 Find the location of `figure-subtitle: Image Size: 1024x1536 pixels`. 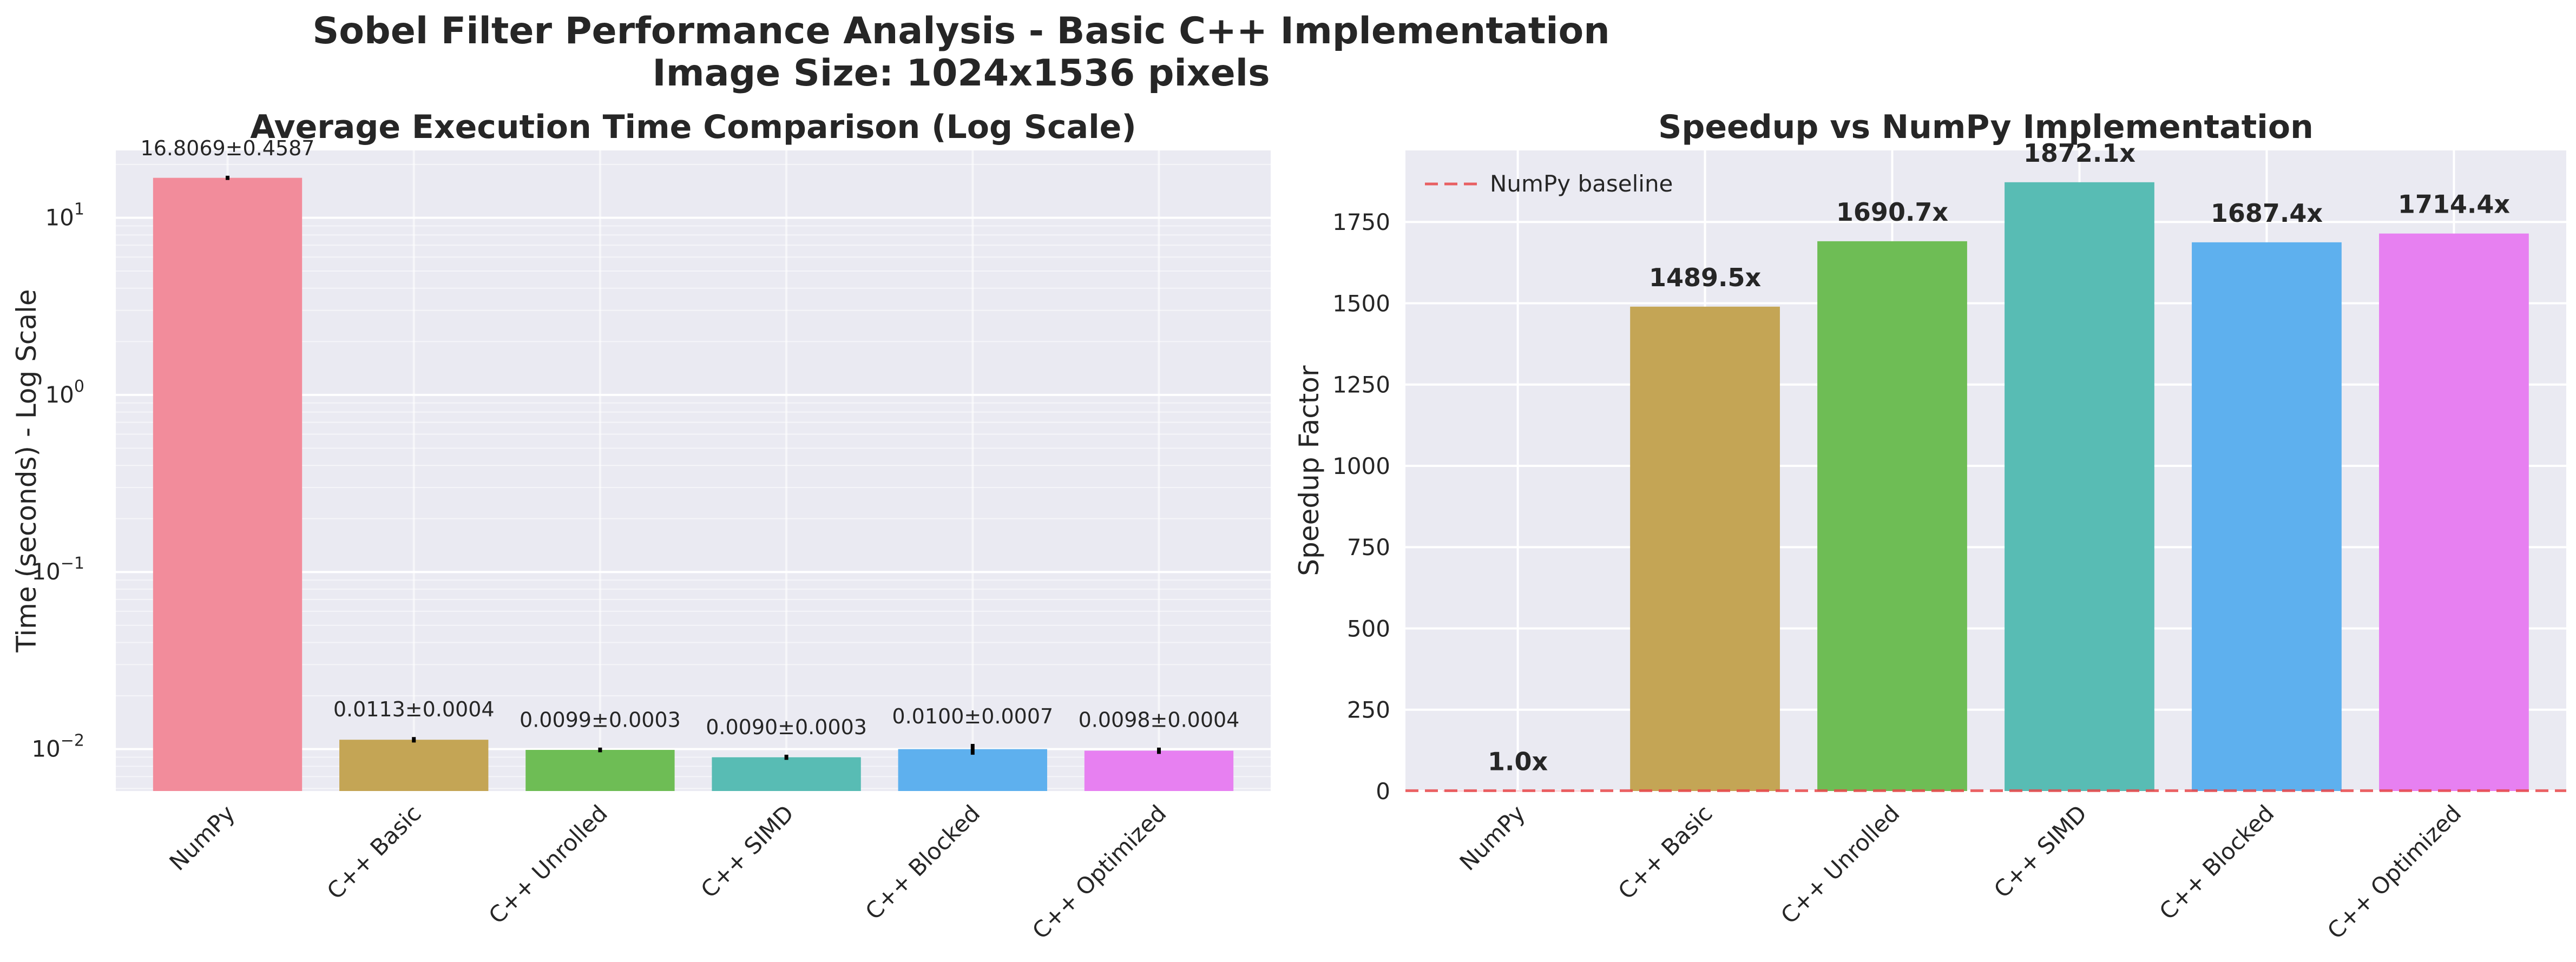

figure-subtitle: Image Size: 1024x1536 pixels is located at coordinates (961, 73).